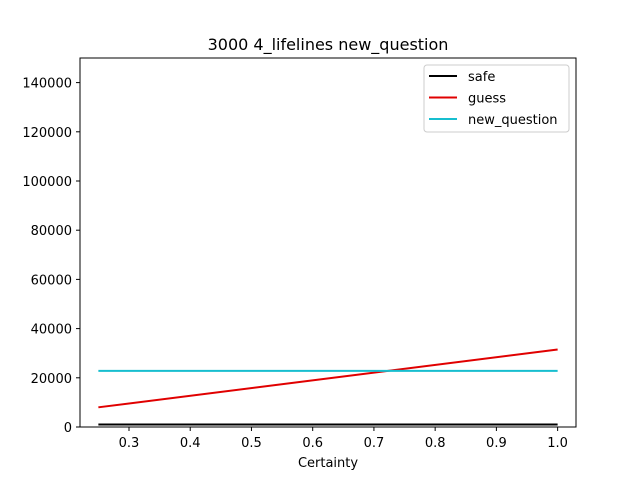  Describe the element at coordinates (47, 133) in the screenshot. I see `y-tick-label: 120000` at that location.